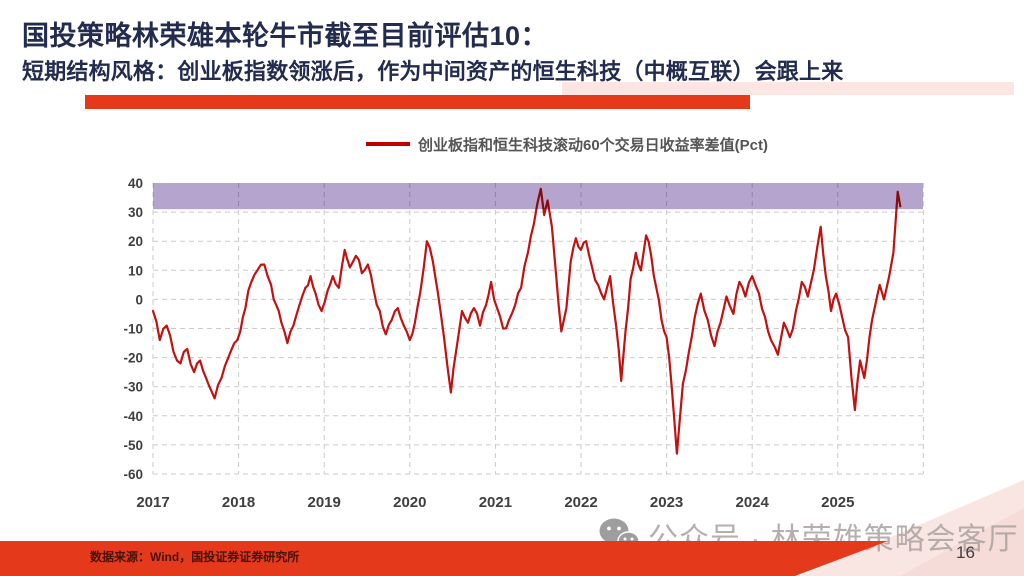  What do you see at coordinates (444, 558) in the screenshot?
I see `footer-red-band` at bounding box center [444, 558].